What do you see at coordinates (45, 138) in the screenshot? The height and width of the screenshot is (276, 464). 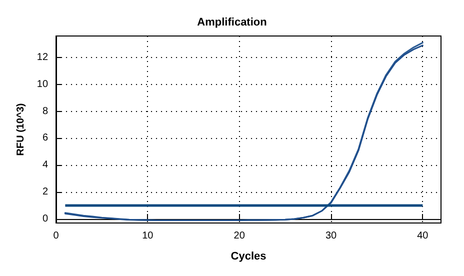 I see `y-tick-label: 6` at bounding box center [45, 138].